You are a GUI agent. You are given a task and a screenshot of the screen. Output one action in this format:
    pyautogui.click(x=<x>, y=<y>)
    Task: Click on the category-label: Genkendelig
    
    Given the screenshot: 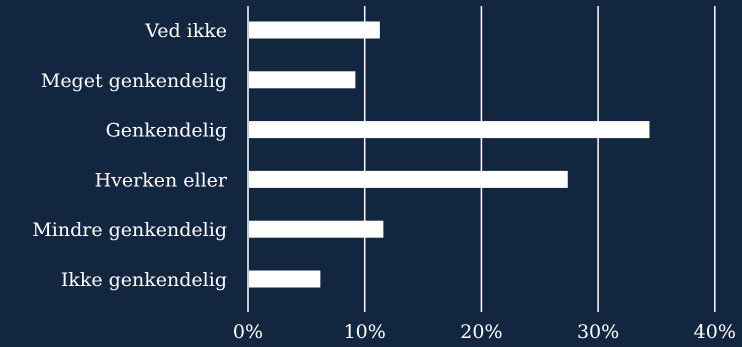 What is the action you would take?
    pyautogui.click(x=166, y=131)
    